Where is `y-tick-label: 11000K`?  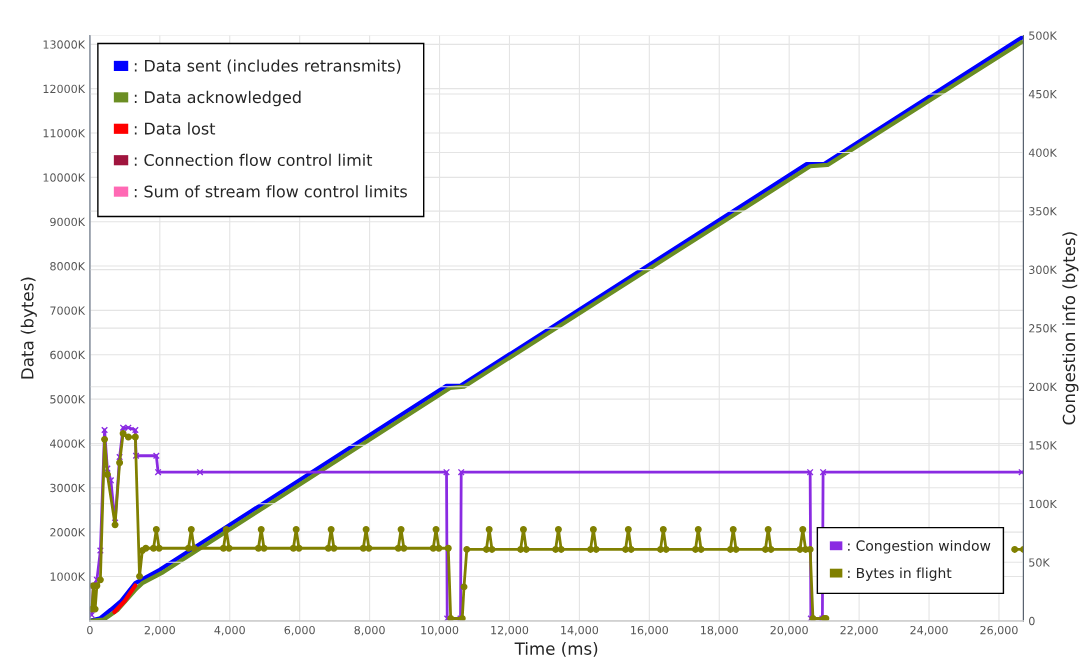
y-tick-label: 11000K is located at coordinates (64, 133).